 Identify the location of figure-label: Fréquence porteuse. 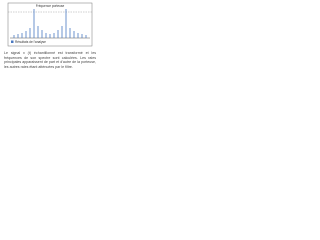
(50, 6).